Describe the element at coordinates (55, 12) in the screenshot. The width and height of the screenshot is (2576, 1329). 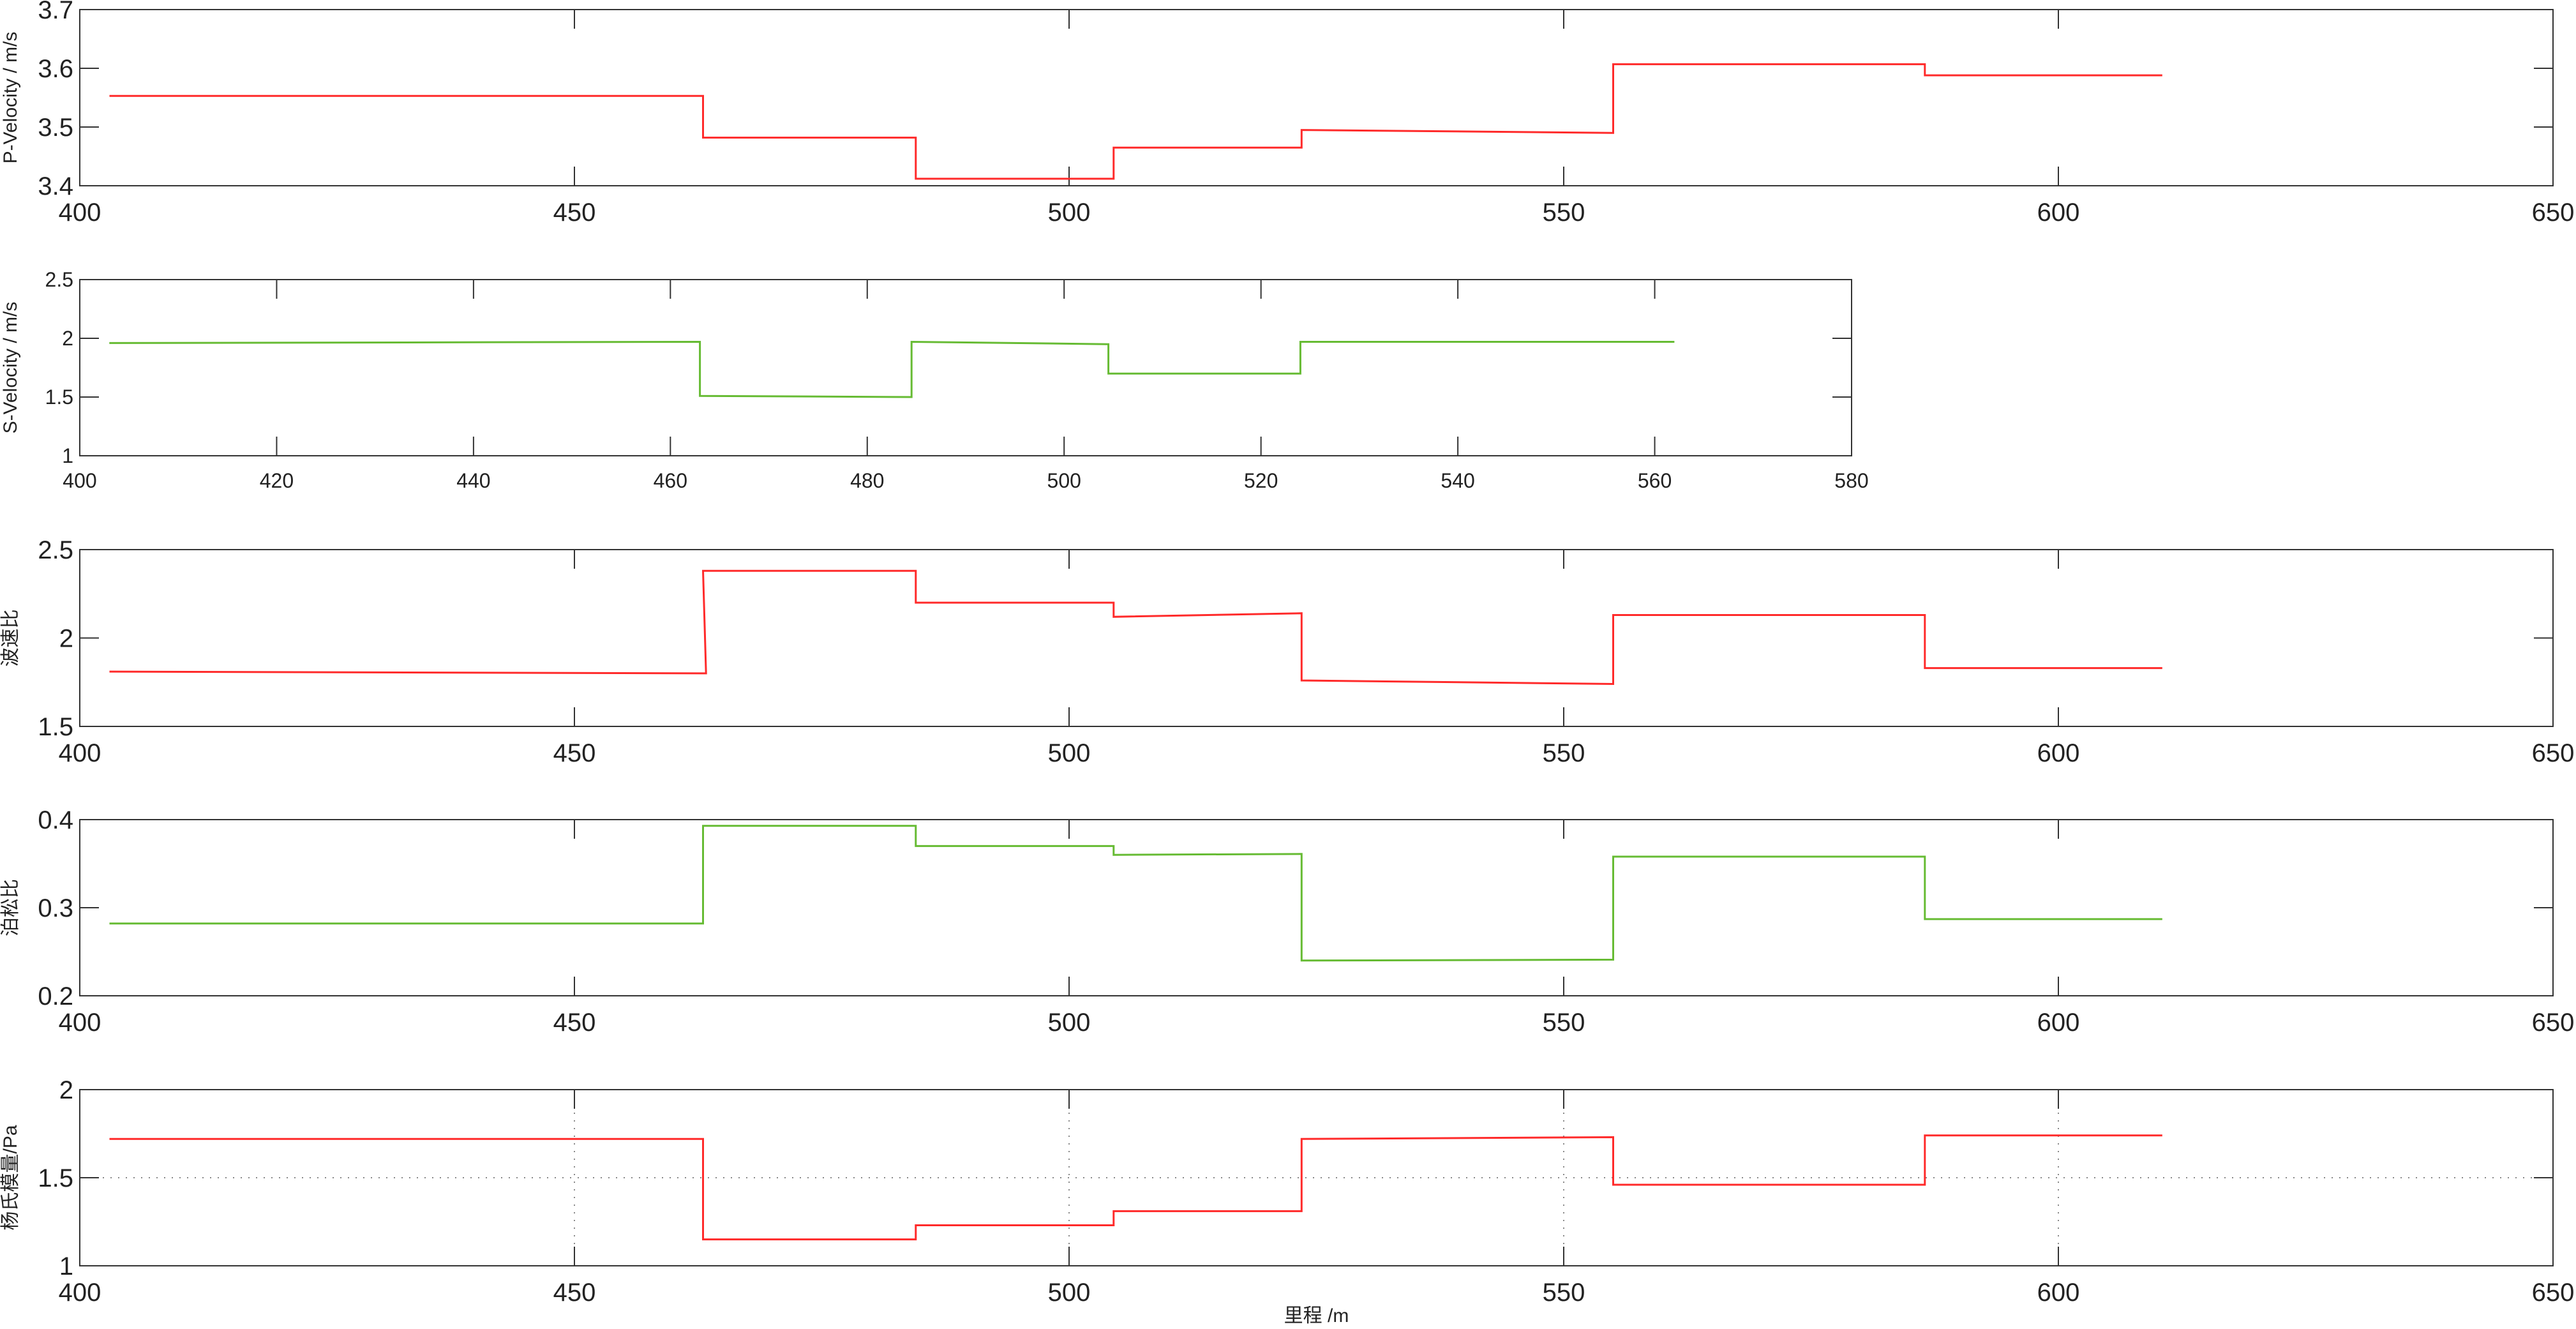
I see `y-tick-label: 3.7` at that location.